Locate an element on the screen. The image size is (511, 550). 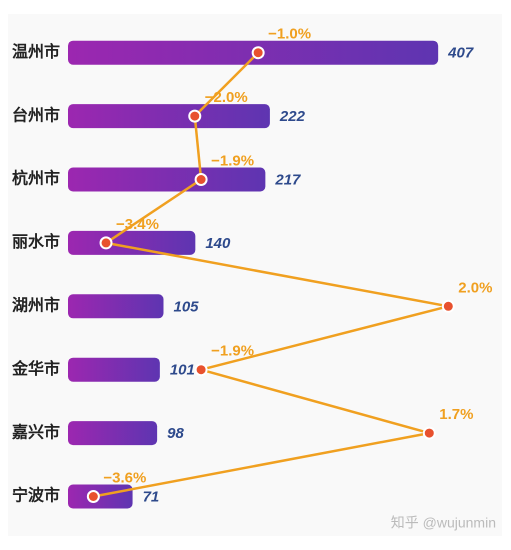
line-value-label: −3.4% is located at coordinates (137, 224).